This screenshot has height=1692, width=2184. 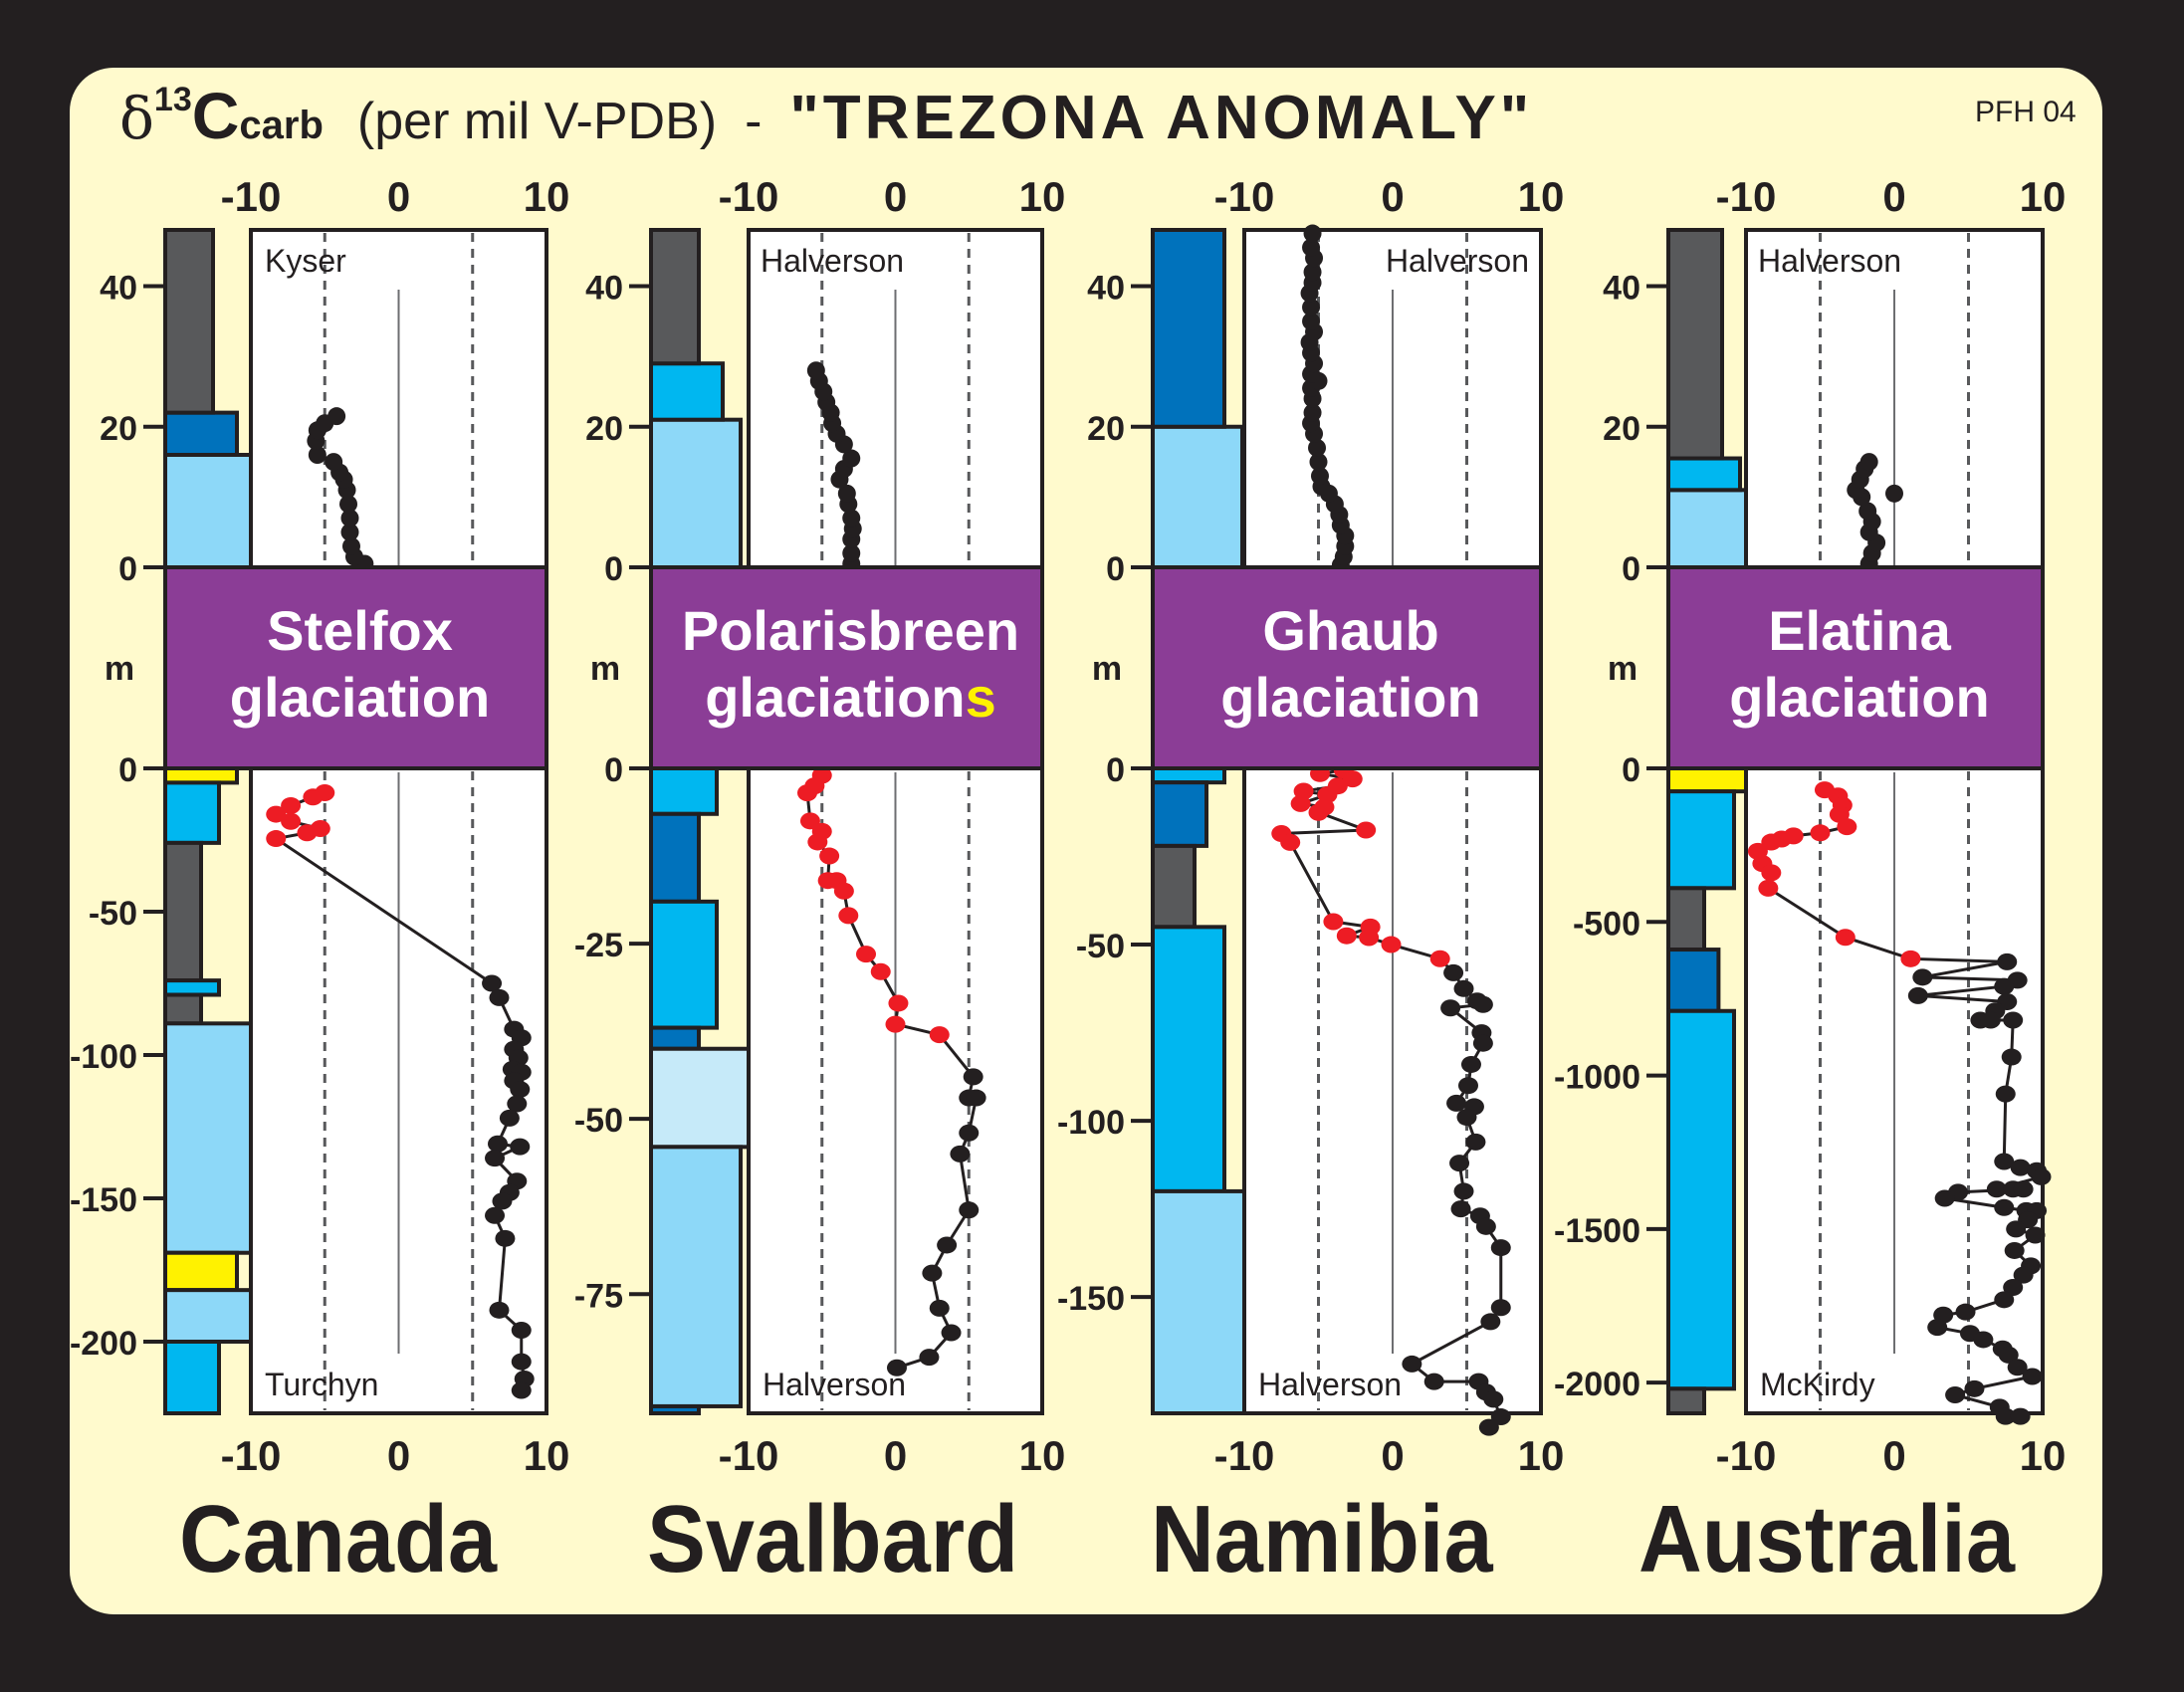 What do you see at coordinates (2025, 112) in the screenshot?
I see `figure-tag: PFH 04` at bounding box center [2025, 112].